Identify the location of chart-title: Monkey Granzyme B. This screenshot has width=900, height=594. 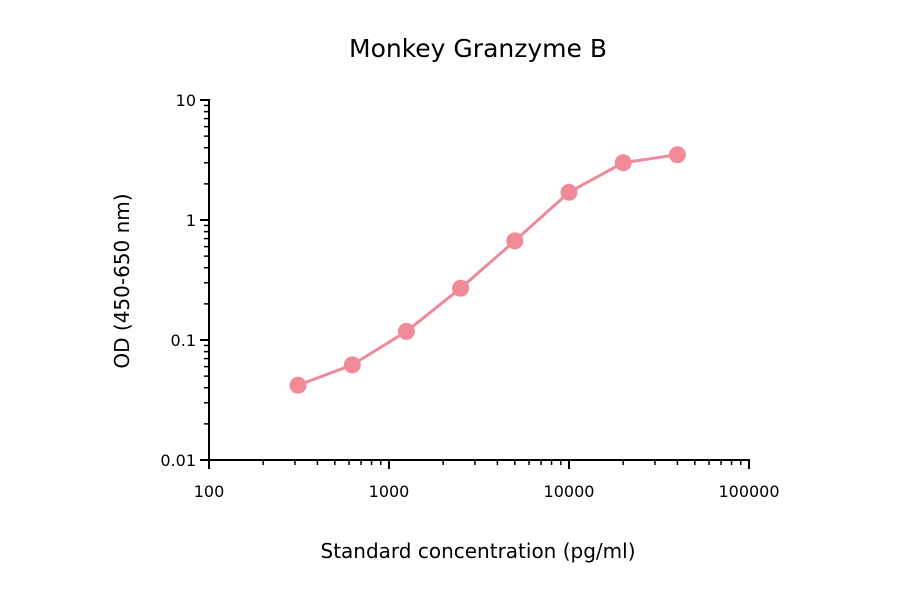
(478, 48).